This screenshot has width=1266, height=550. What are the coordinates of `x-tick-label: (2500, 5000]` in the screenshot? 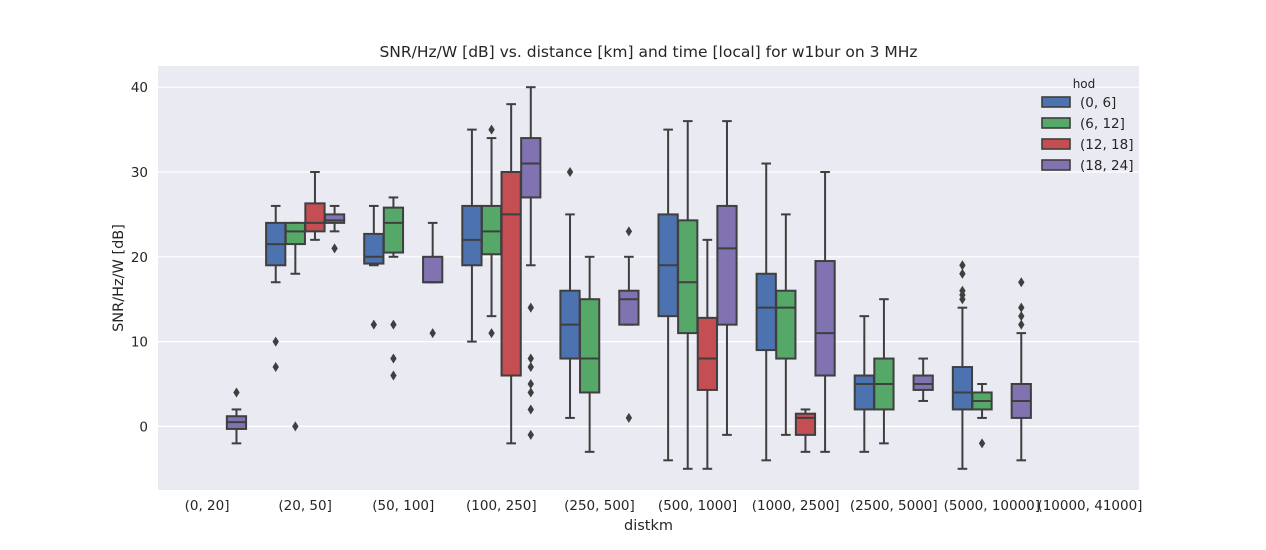 It's located at (894, 506).